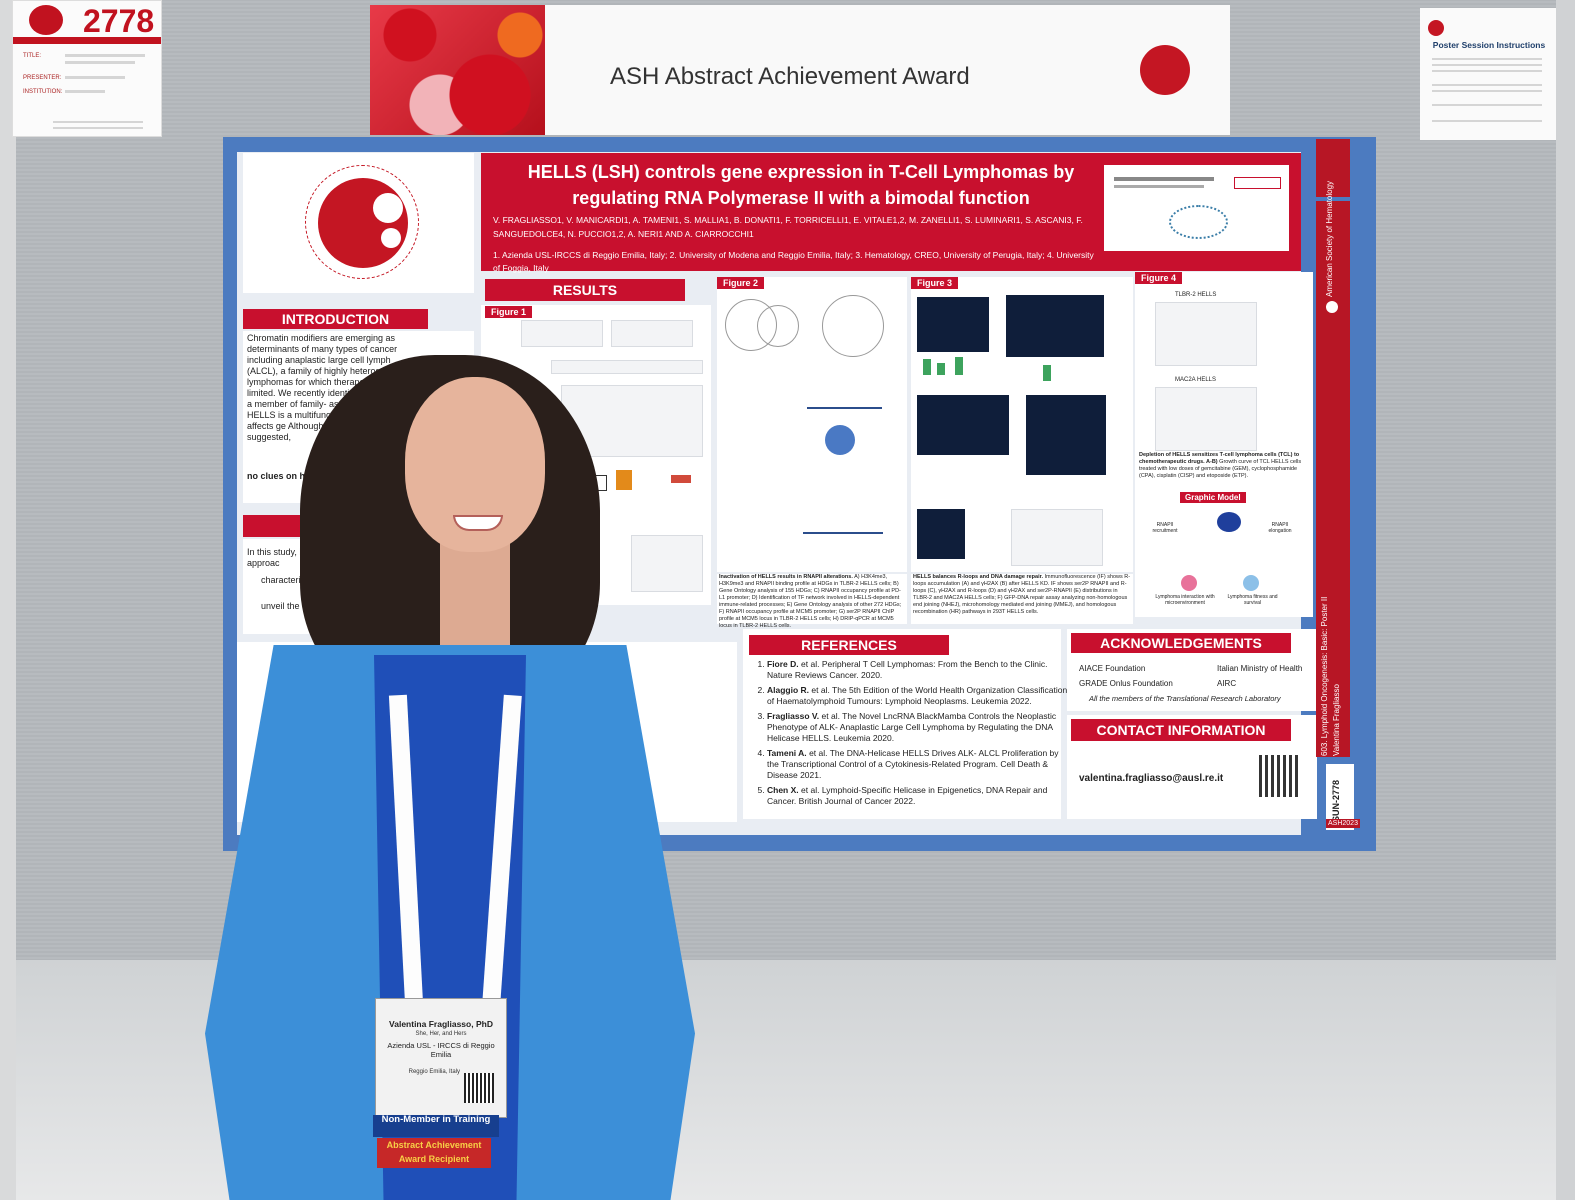 The image size is (1575, 1200). I want to click on reference-author: Chen X., so click(783, 790).